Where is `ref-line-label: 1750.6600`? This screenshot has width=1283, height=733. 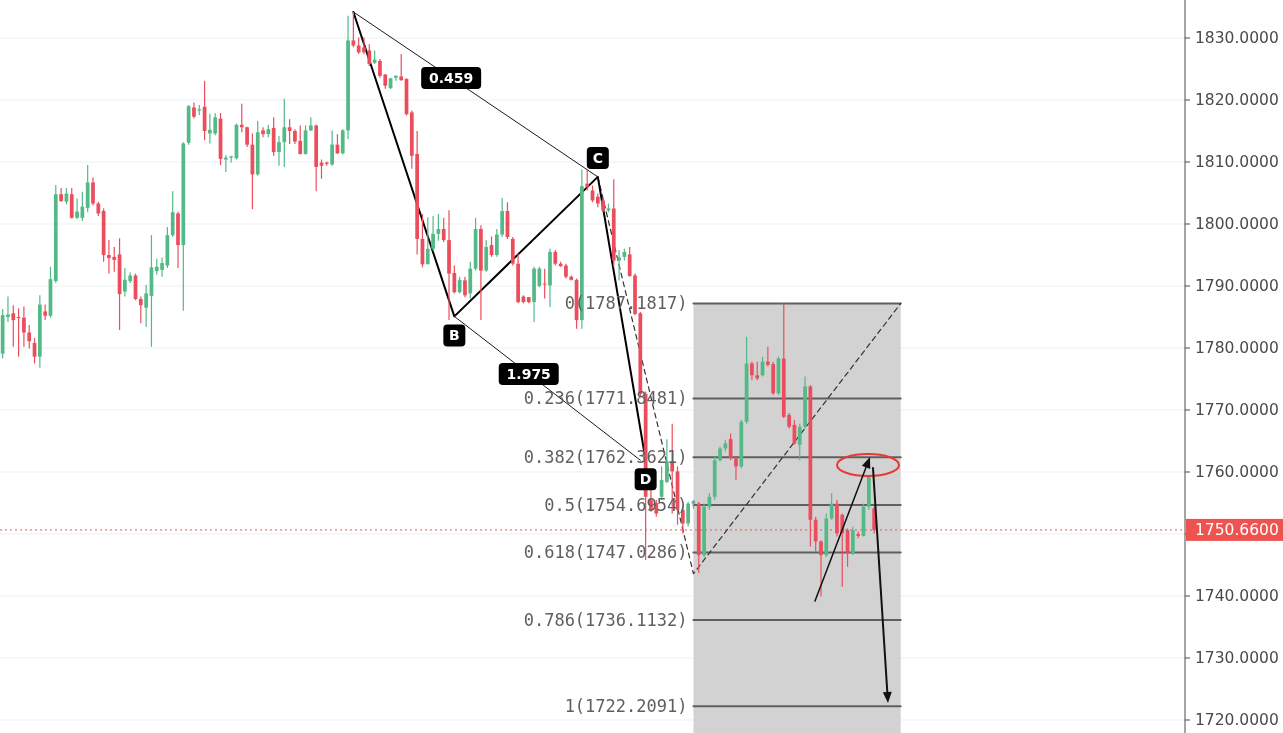 ref-line-label: 1750.6600 is located at coordinates (1237, 530).